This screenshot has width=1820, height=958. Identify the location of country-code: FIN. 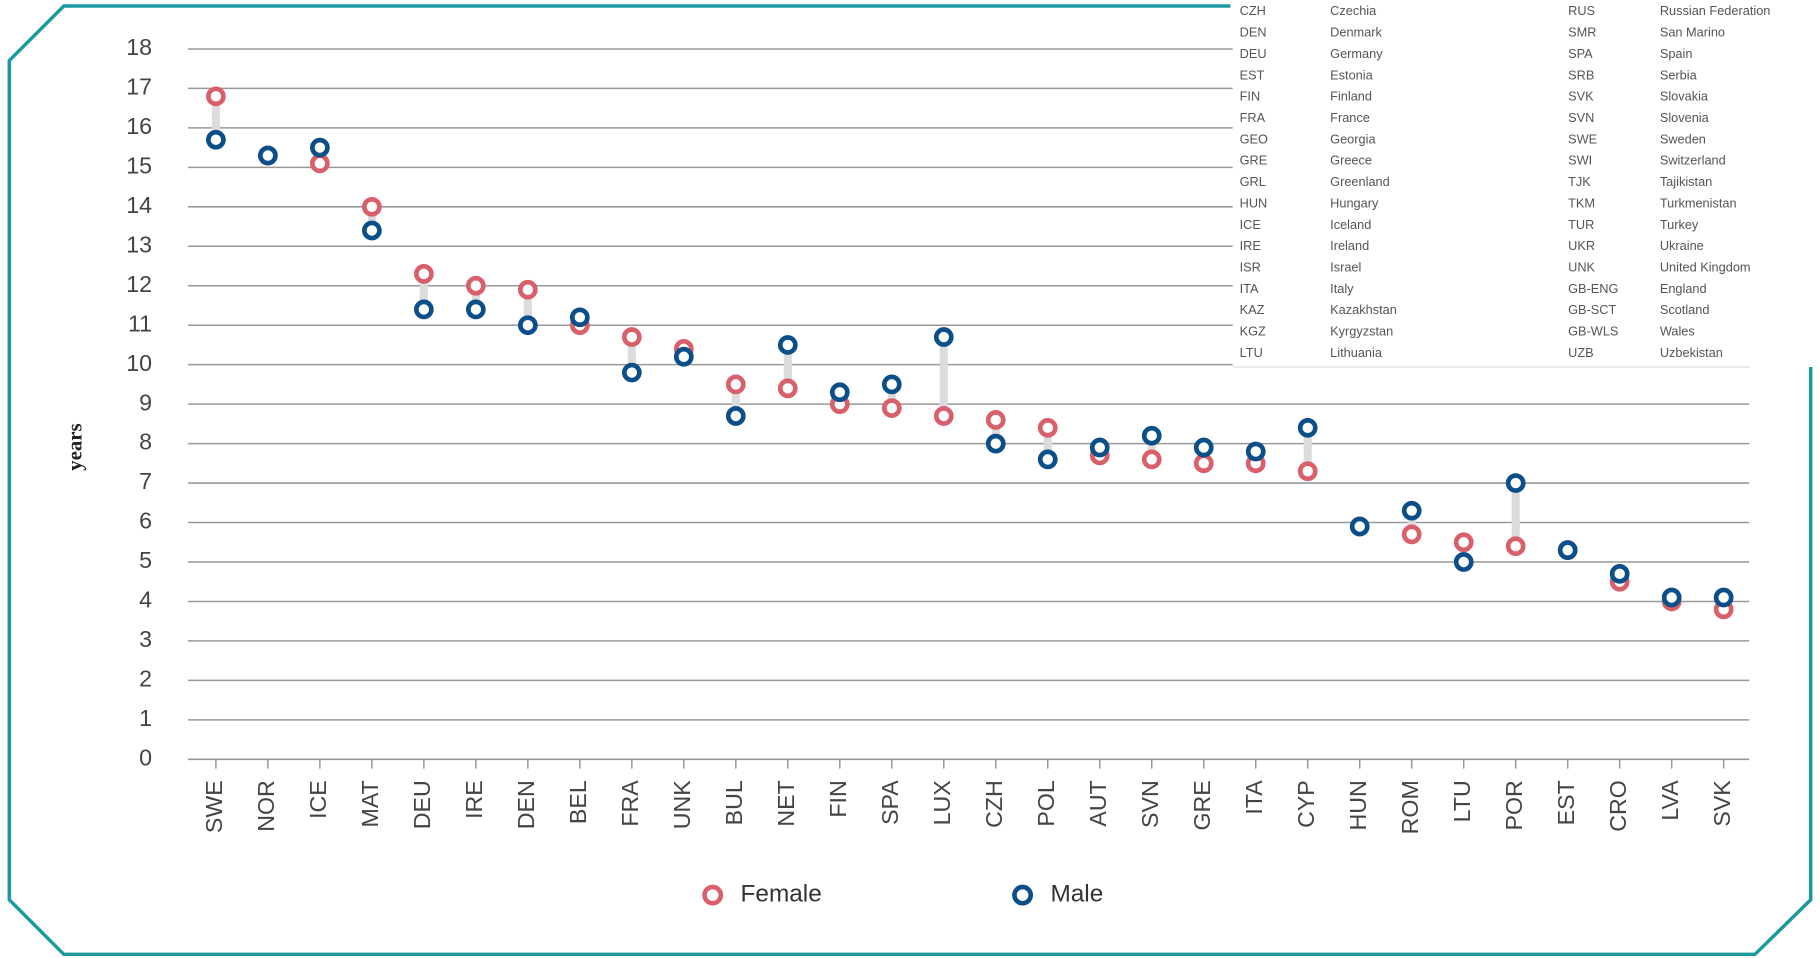
(1250, 96).